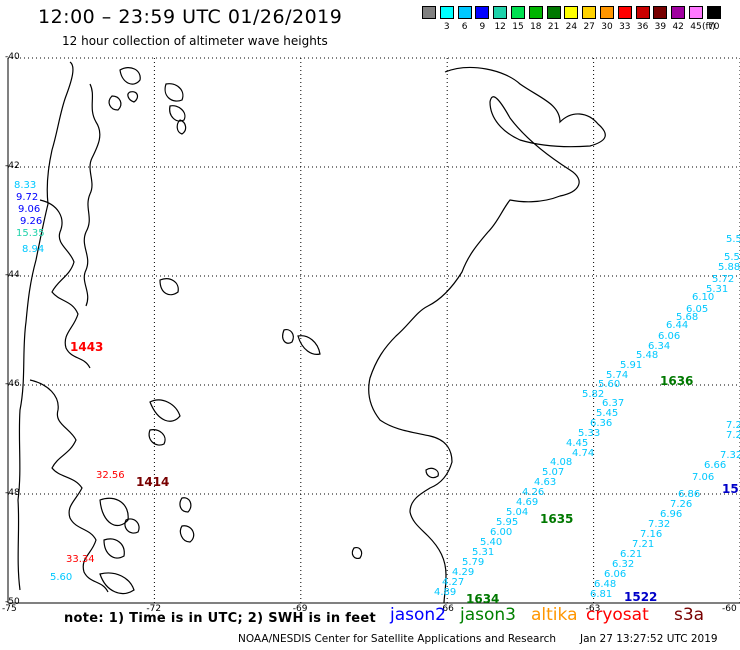 This screenshot has width=740, height=650. I want to click on latitude-label: -50, so click(12, 602).